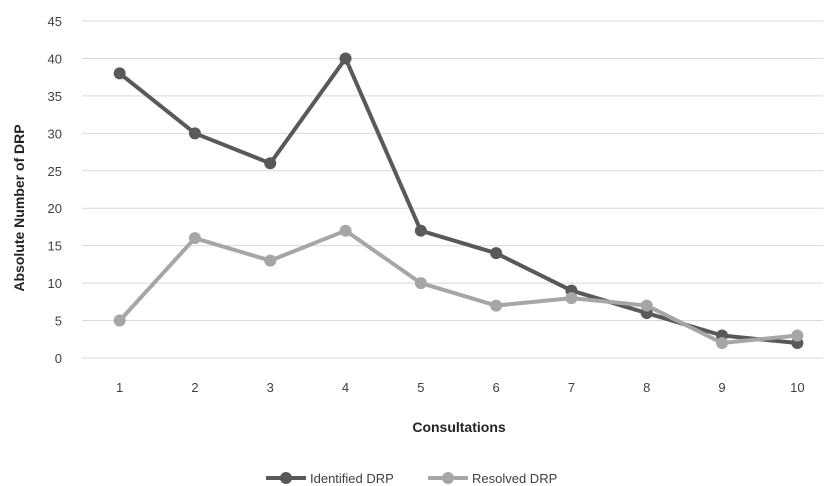  Describe the element at coordinates (55, 208) in the screenshot. I see `y-tick-label: 20` at that location.